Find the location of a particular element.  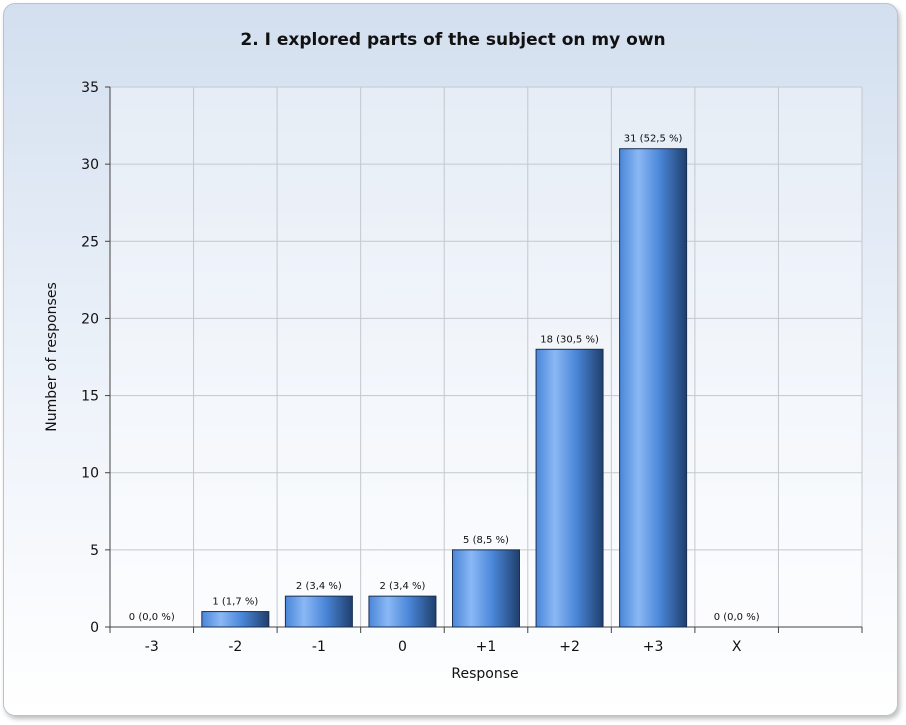

x-tick-label: -3 is located at coordinates (152, 647).